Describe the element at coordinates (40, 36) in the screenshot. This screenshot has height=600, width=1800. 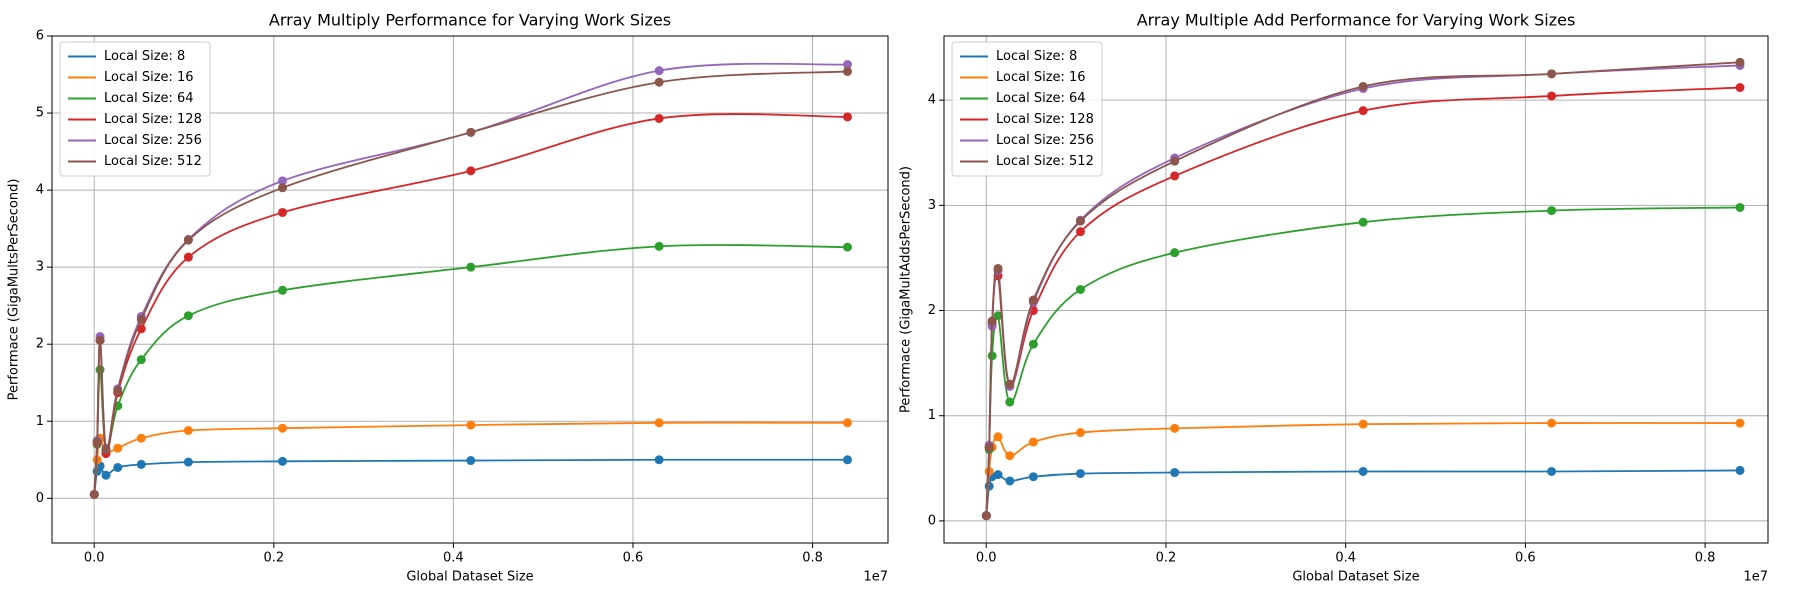
I see `y-tick-label: 6` at that location.